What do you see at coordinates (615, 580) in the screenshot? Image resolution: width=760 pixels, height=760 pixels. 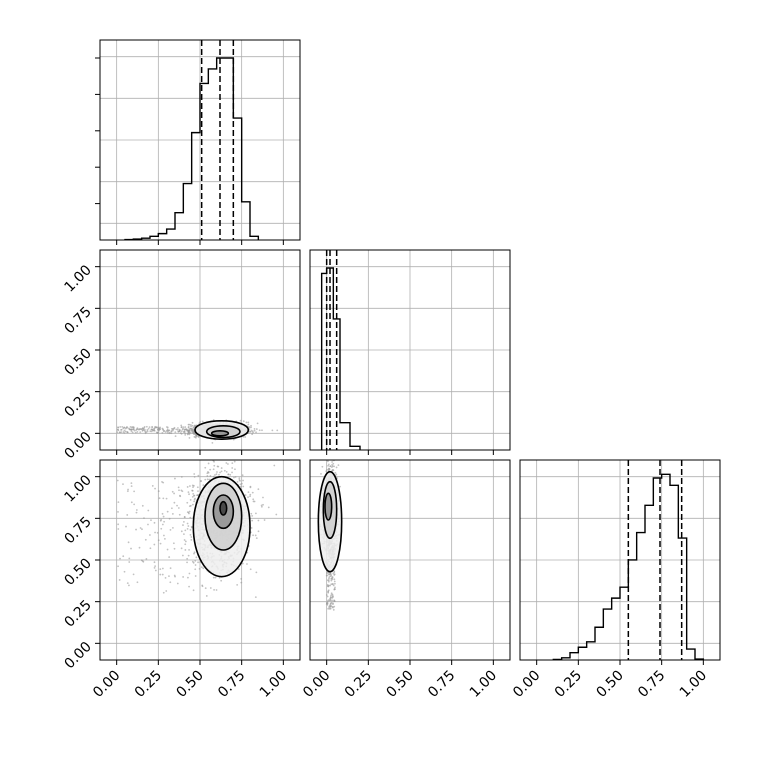 I see `histogram-panel-3: 0.00 0.25 0.50 0.75 1.00` at bounding box center [615, 580].